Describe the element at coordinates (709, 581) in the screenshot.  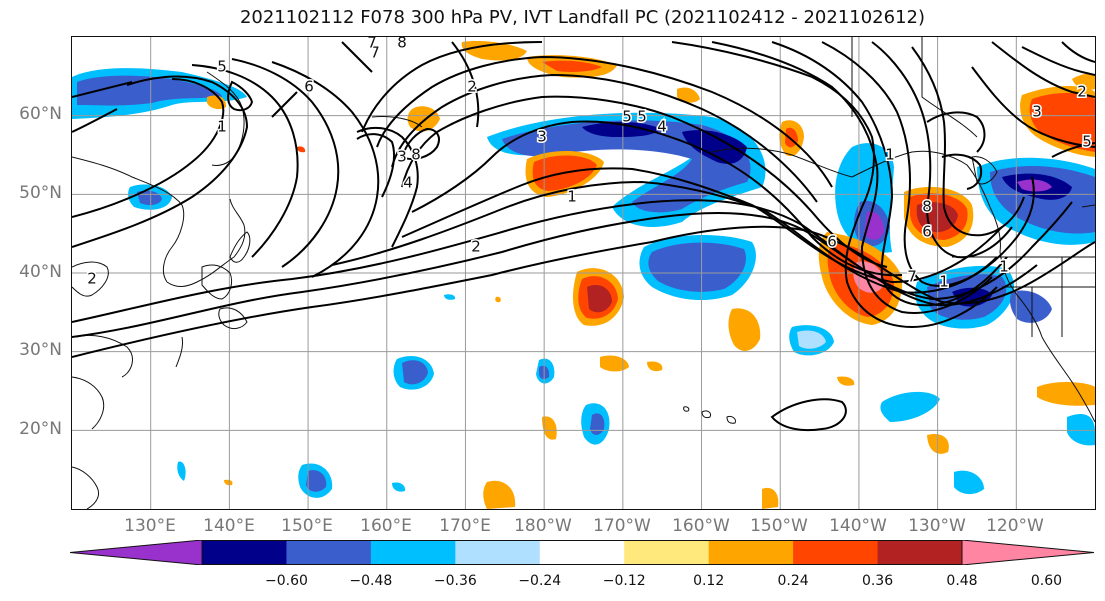
I see `colorbar-tick-label: 0.12` at that location.